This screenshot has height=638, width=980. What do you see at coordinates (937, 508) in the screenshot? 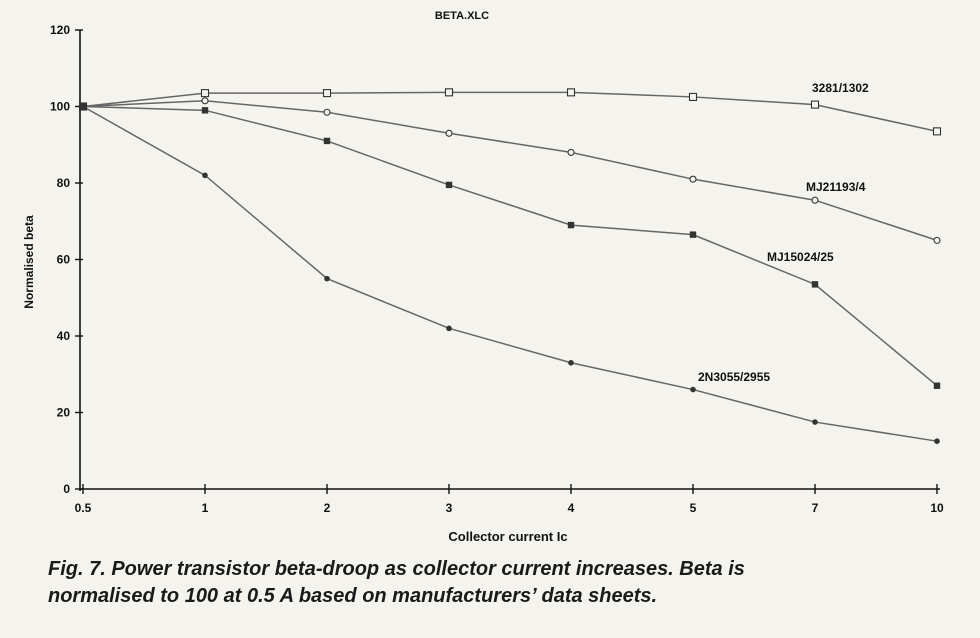
I see `x-tick-label: 10` at bounding box center [937, 508].